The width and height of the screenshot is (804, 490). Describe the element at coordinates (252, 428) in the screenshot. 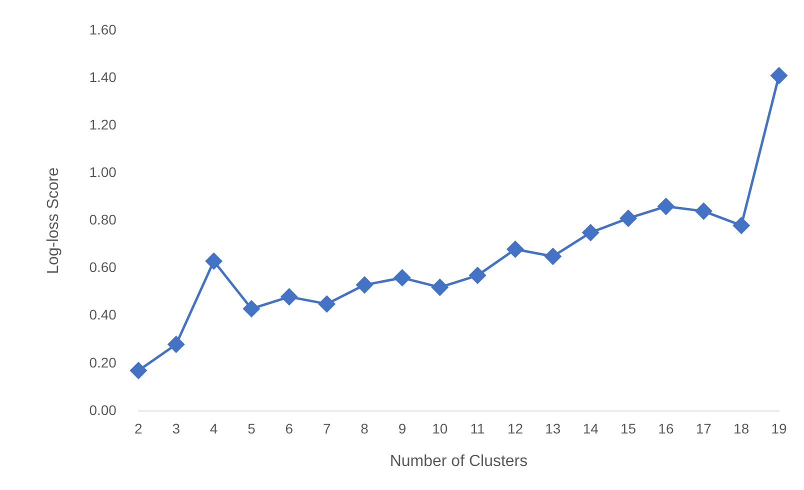

I see `x-tick-label: 5` at that location.